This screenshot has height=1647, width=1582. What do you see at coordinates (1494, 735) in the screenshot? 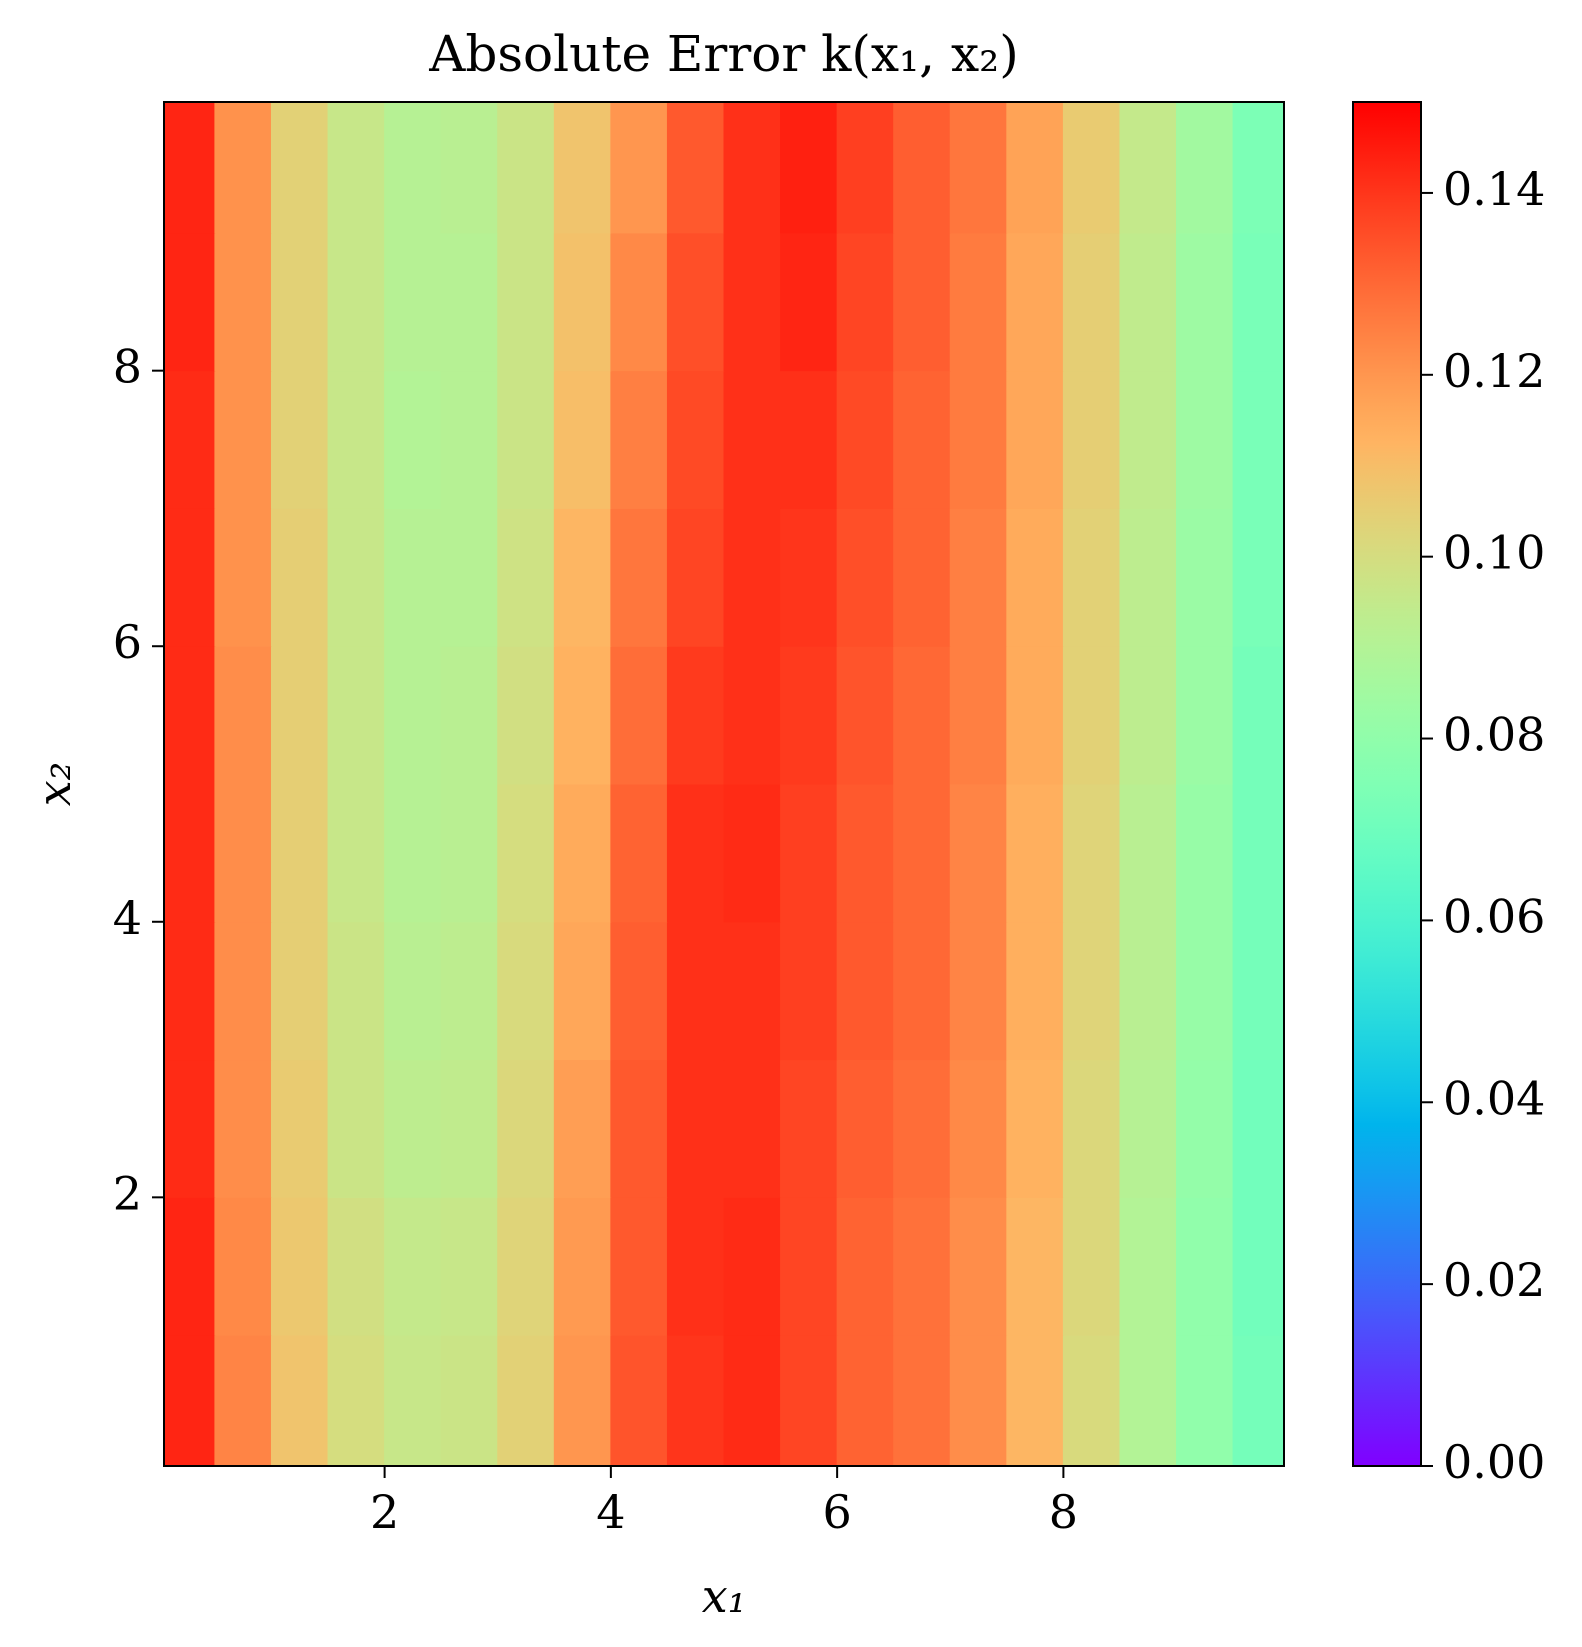
I see `colorbar-tick-label: 0.08` at bounding box center [1494, 735].